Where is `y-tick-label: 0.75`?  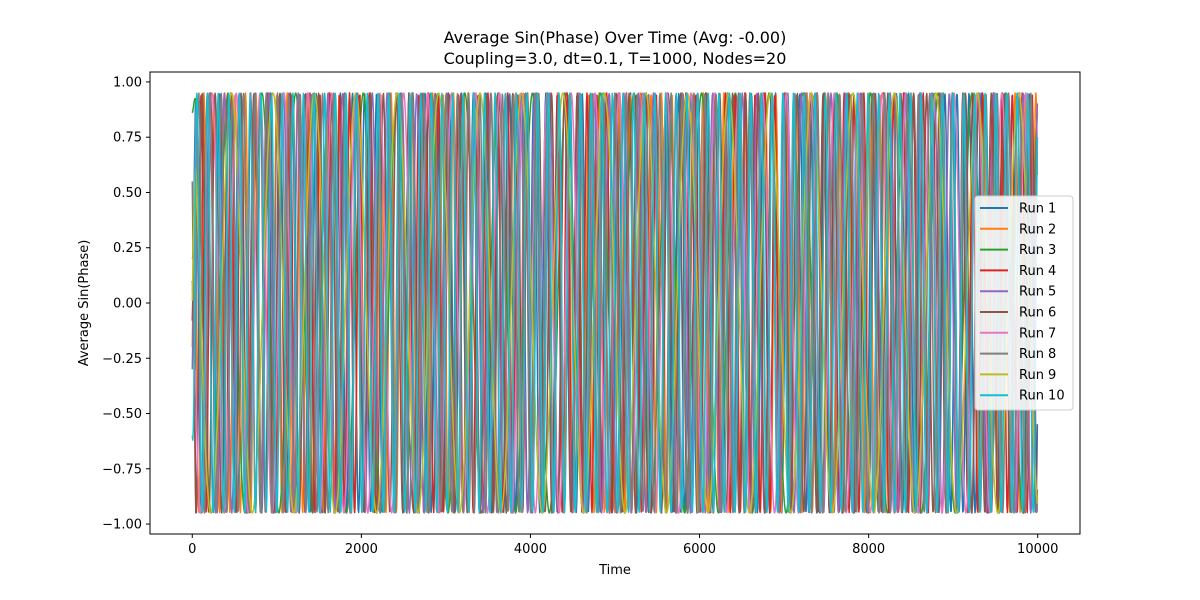
y-tick-label: 0.75 is located at coordinates (127, 138).